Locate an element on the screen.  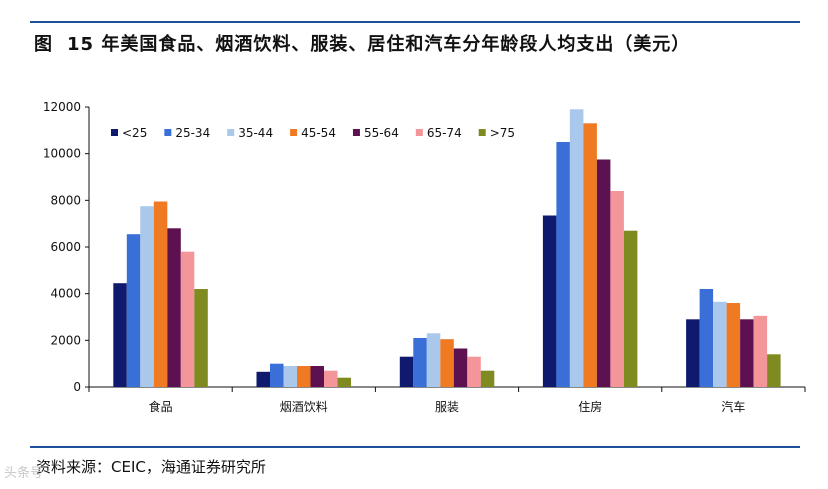
x-tick-label: 服装 is located at coordinates (447, 407).